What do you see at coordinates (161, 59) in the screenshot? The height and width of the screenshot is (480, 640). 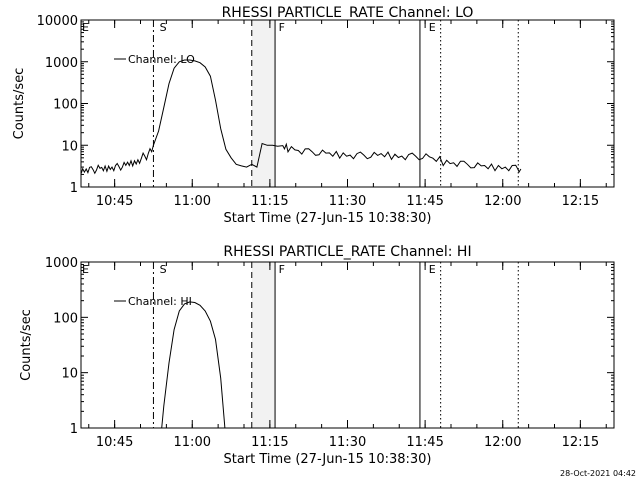 I see `legend-label: Channel: LO` at bounding box center [161, 59].